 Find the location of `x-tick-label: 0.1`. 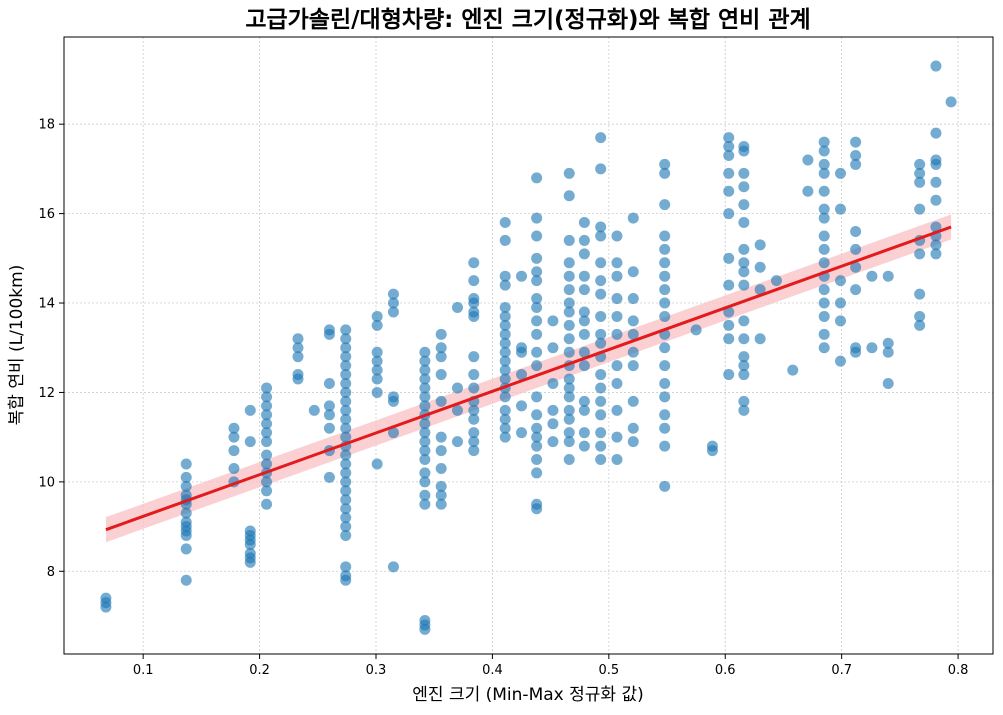

x-tick-label: 0.1 is located at coordinates (143, 670).